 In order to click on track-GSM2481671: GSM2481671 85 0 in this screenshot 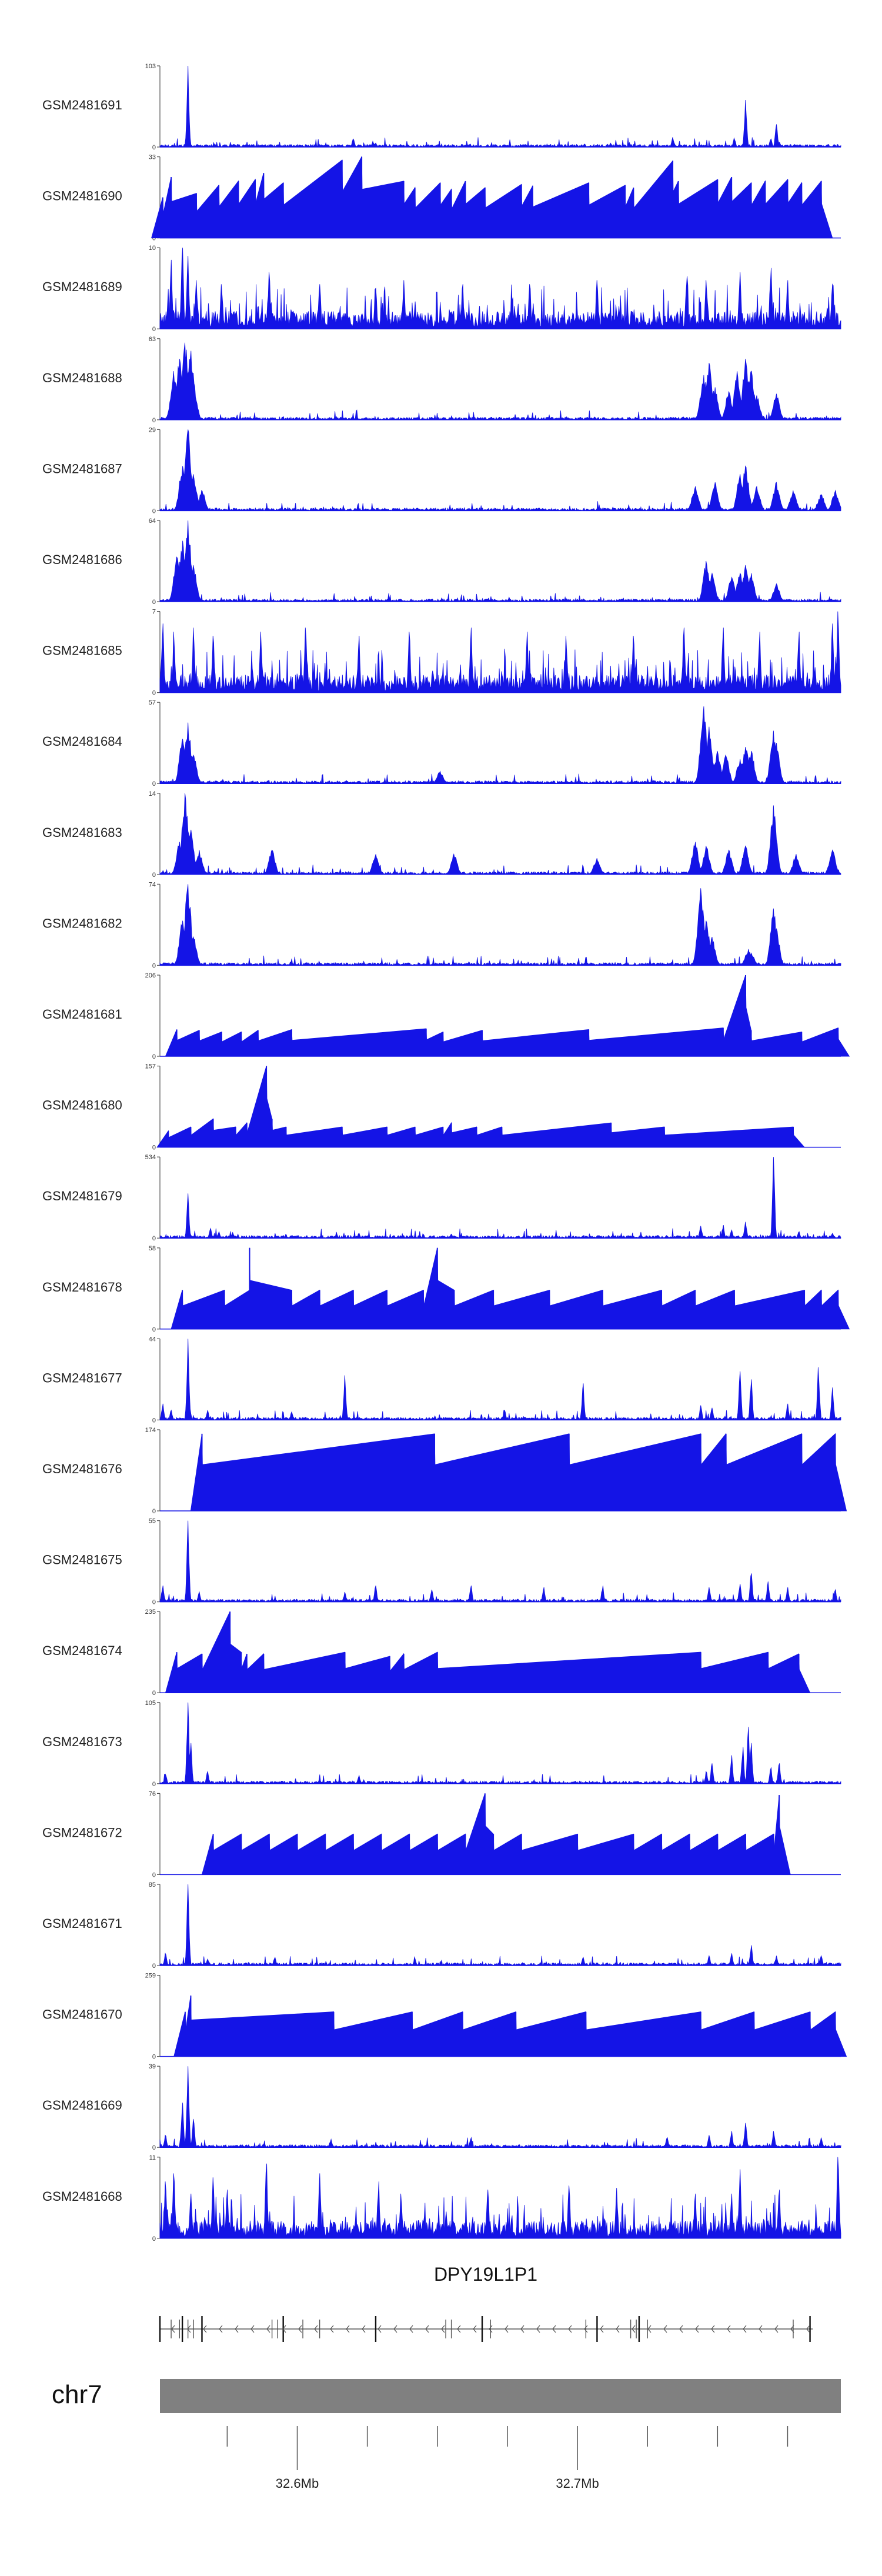, I will do `click(441, 1925)`.